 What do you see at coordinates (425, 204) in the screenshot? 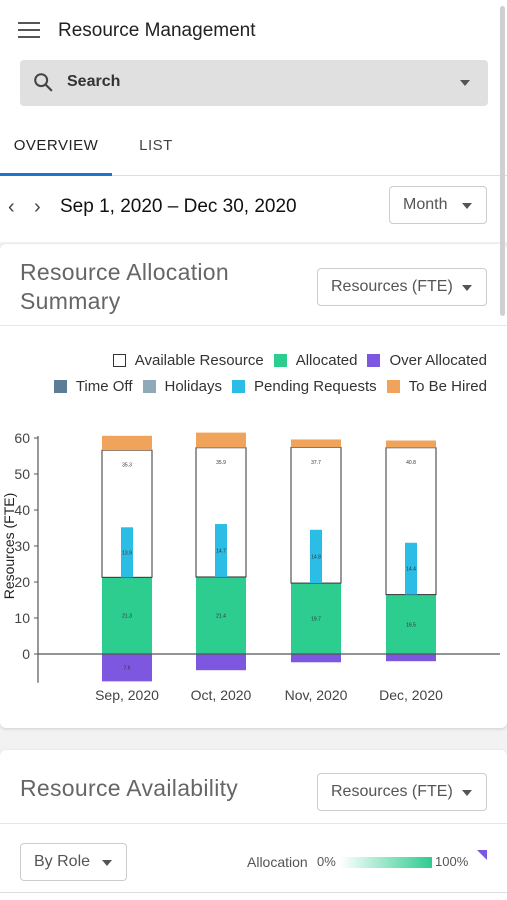
I see `period-select-label: Month` at bounding box center [425, 204].